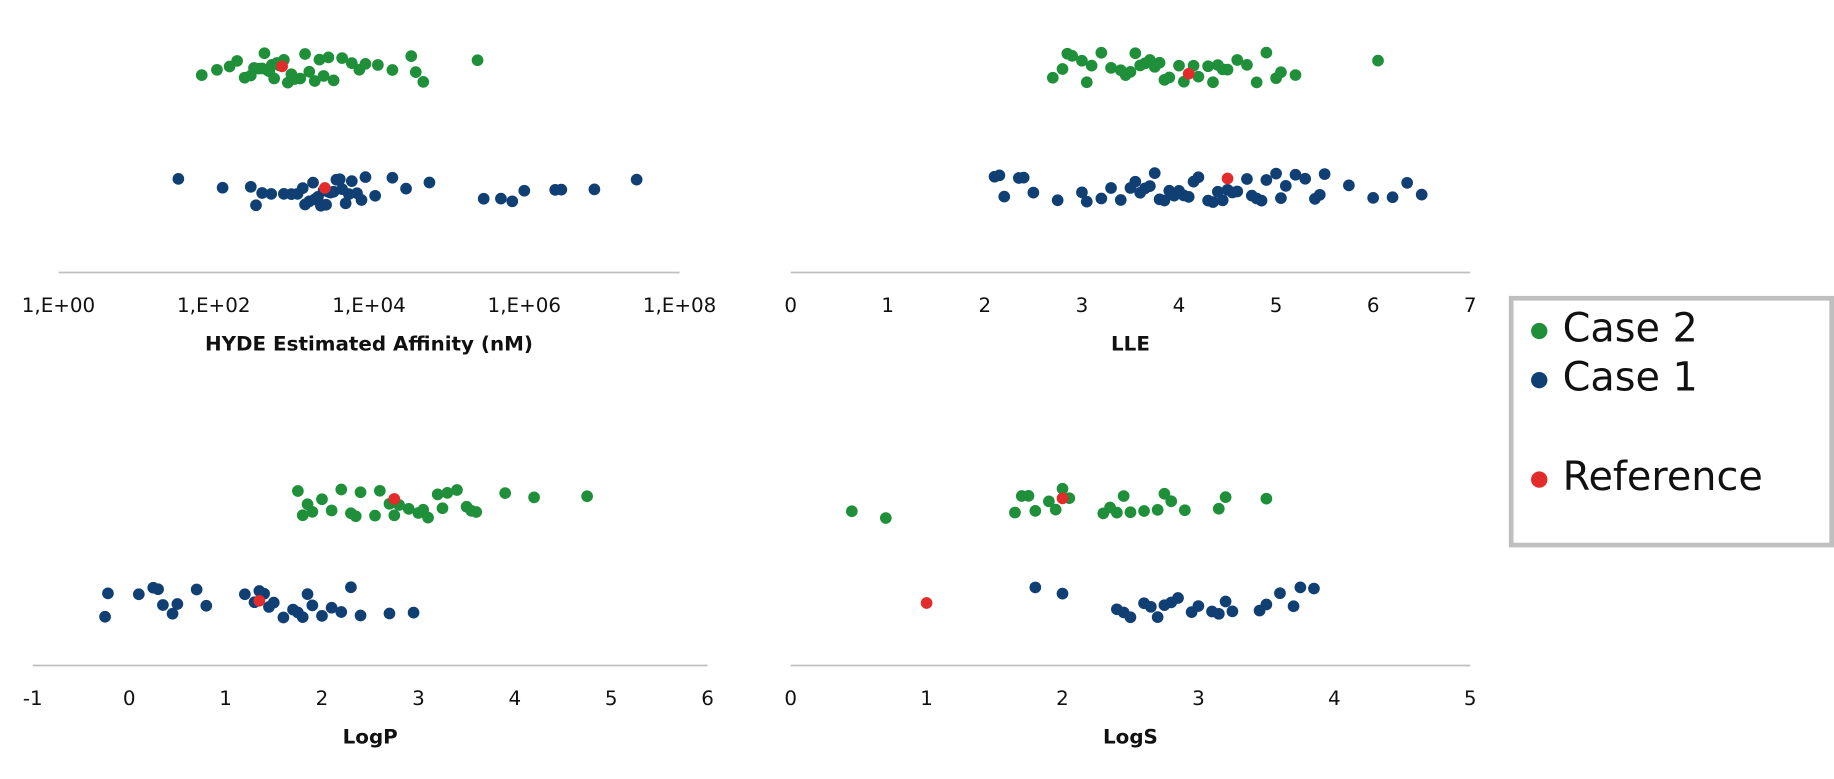 The image size is (1834, 779). Describe the element at coordinates (1671, 421) in the screenshot. I see `legend-box` at that location.